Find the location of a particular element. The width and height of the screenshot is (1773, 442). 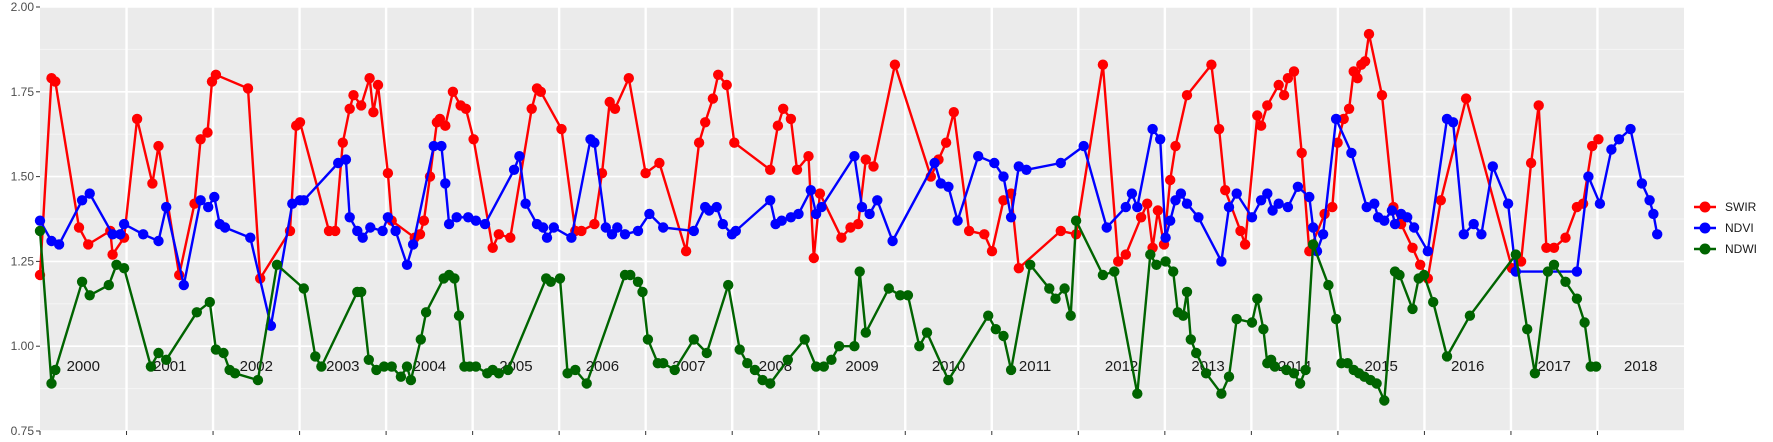

y-tick-label: 1.00 is located at coordinates (23, 346).